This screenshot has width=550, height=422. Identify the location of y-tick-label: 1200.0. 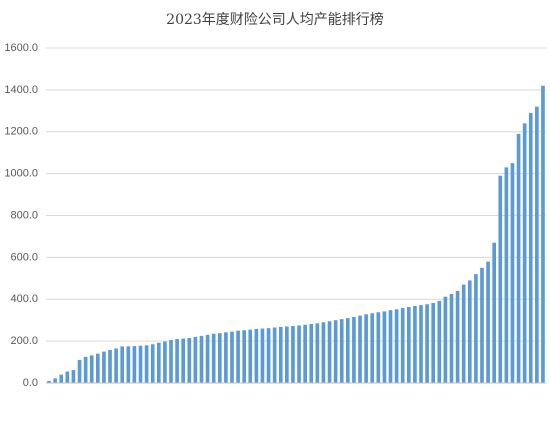
(21, 132).